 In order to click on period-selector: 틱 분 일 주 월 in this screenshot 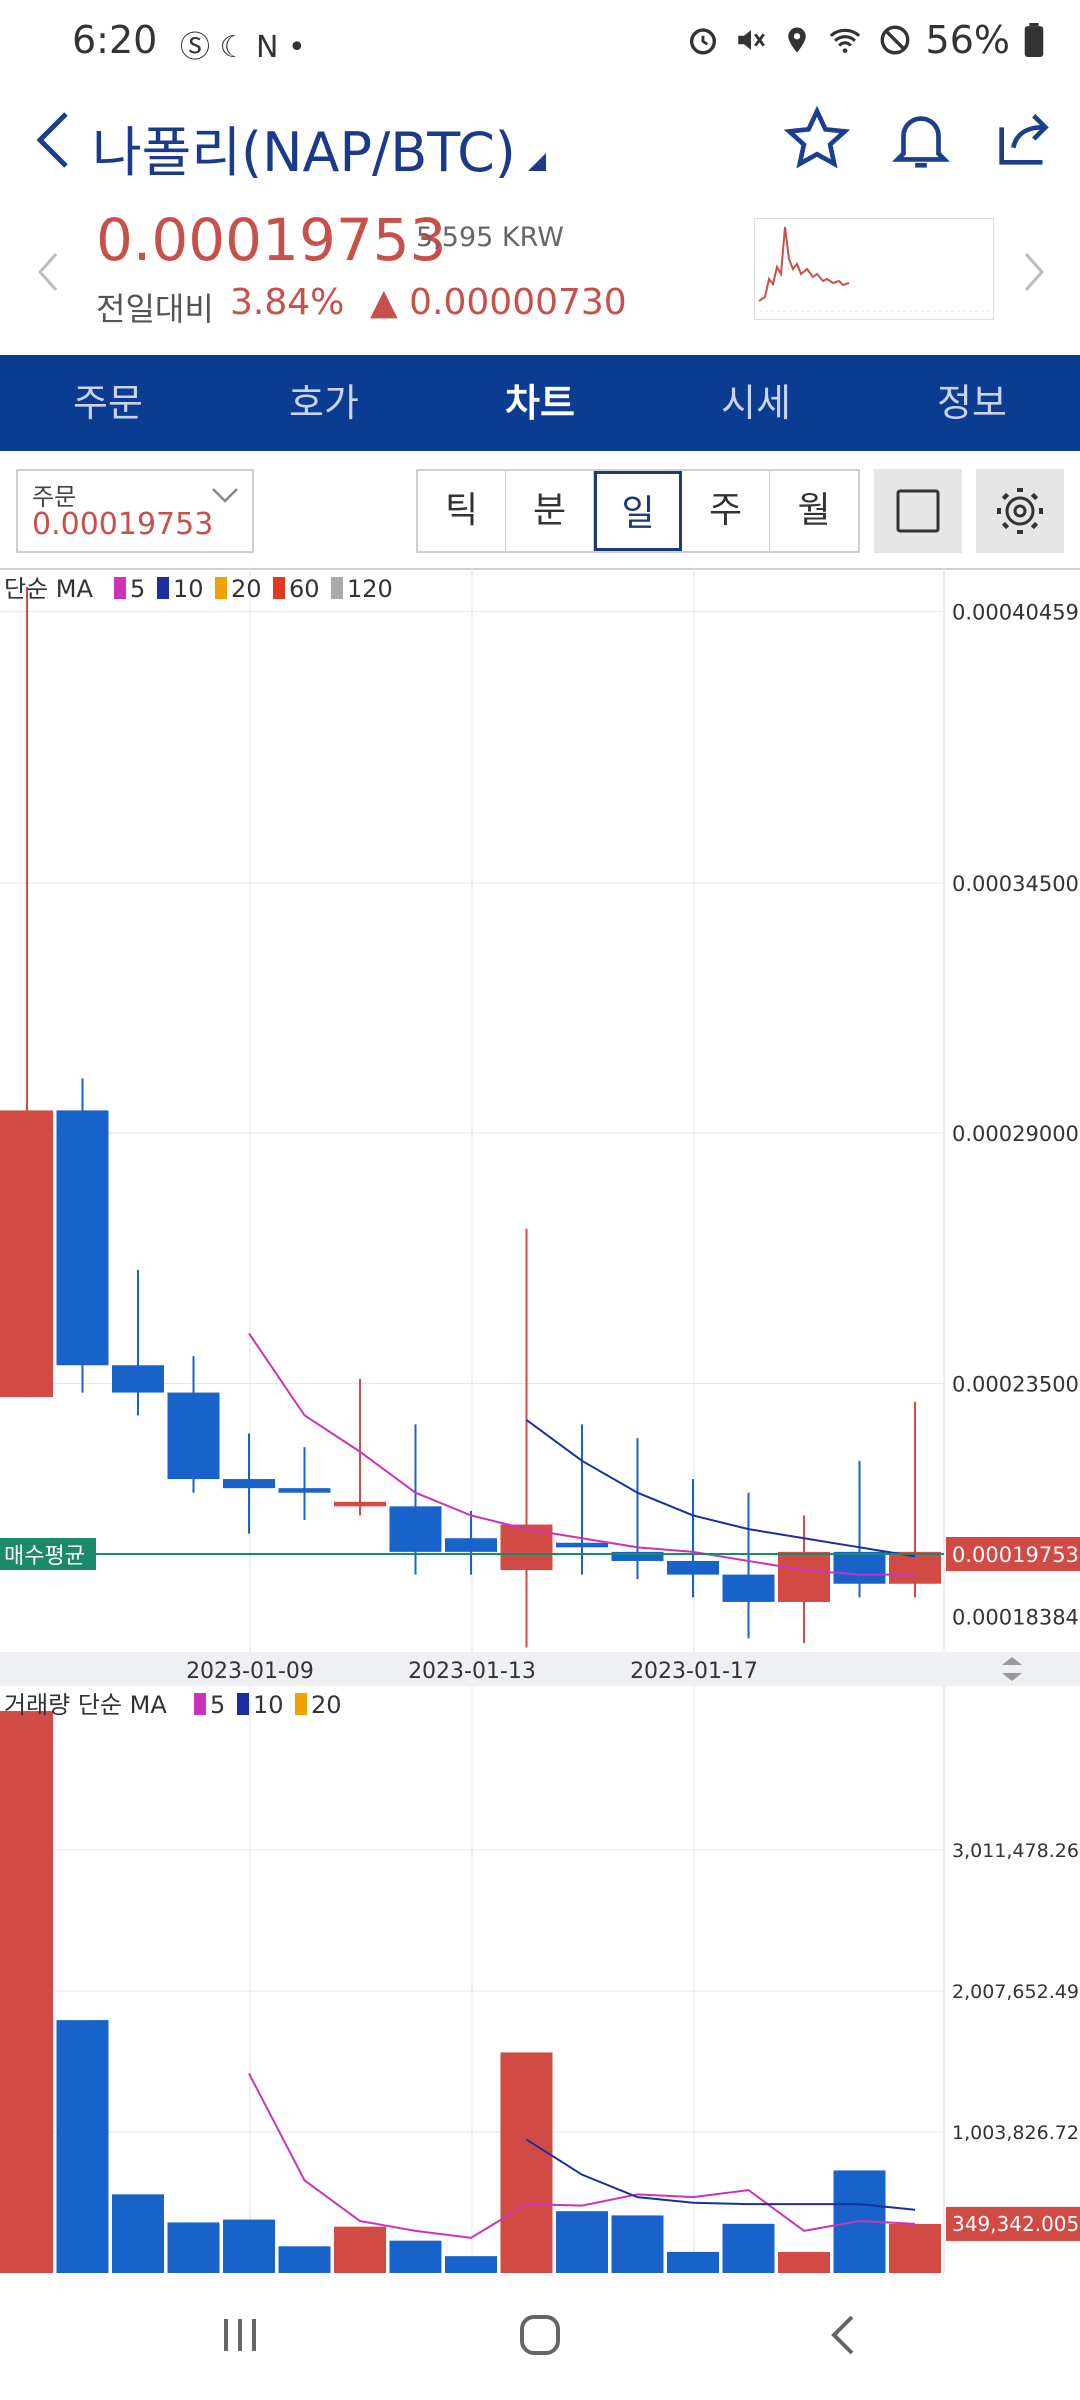, I will do `click(638, 511)`.